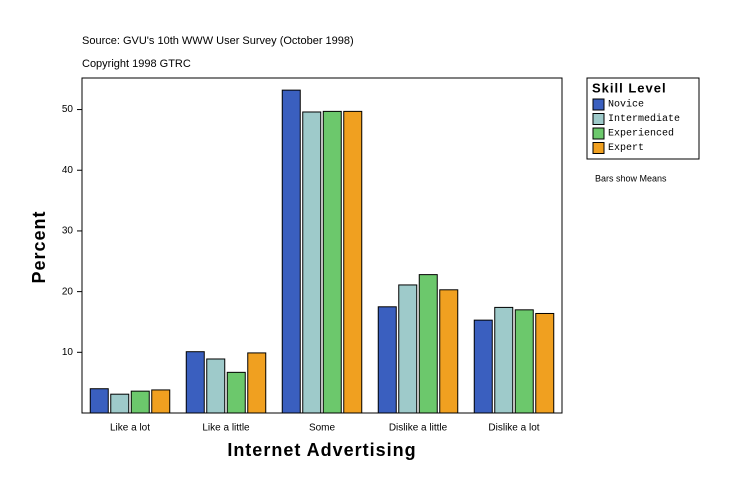 Image resolution: width=733 pixels, height=496 pixels. What do you see at coordinates (68, 231) in the screenshot?
I see `y-tick-label: 30` at bounding box center [68, 231].